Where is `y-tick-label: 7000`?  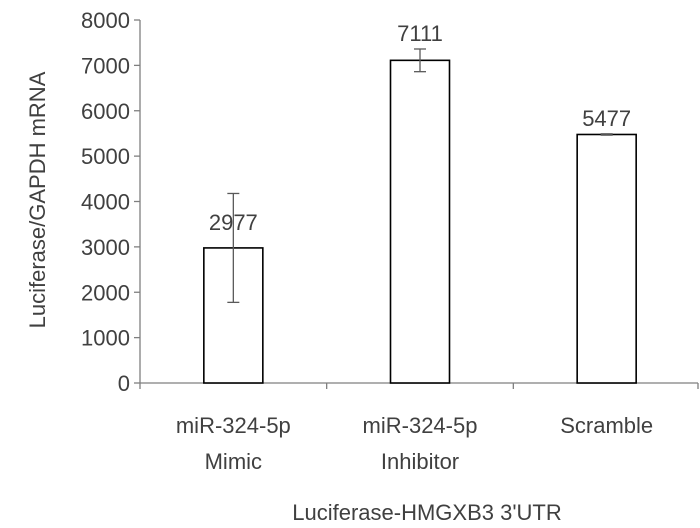 y-tick-label: 7000 is located at coordinates (105, 65).